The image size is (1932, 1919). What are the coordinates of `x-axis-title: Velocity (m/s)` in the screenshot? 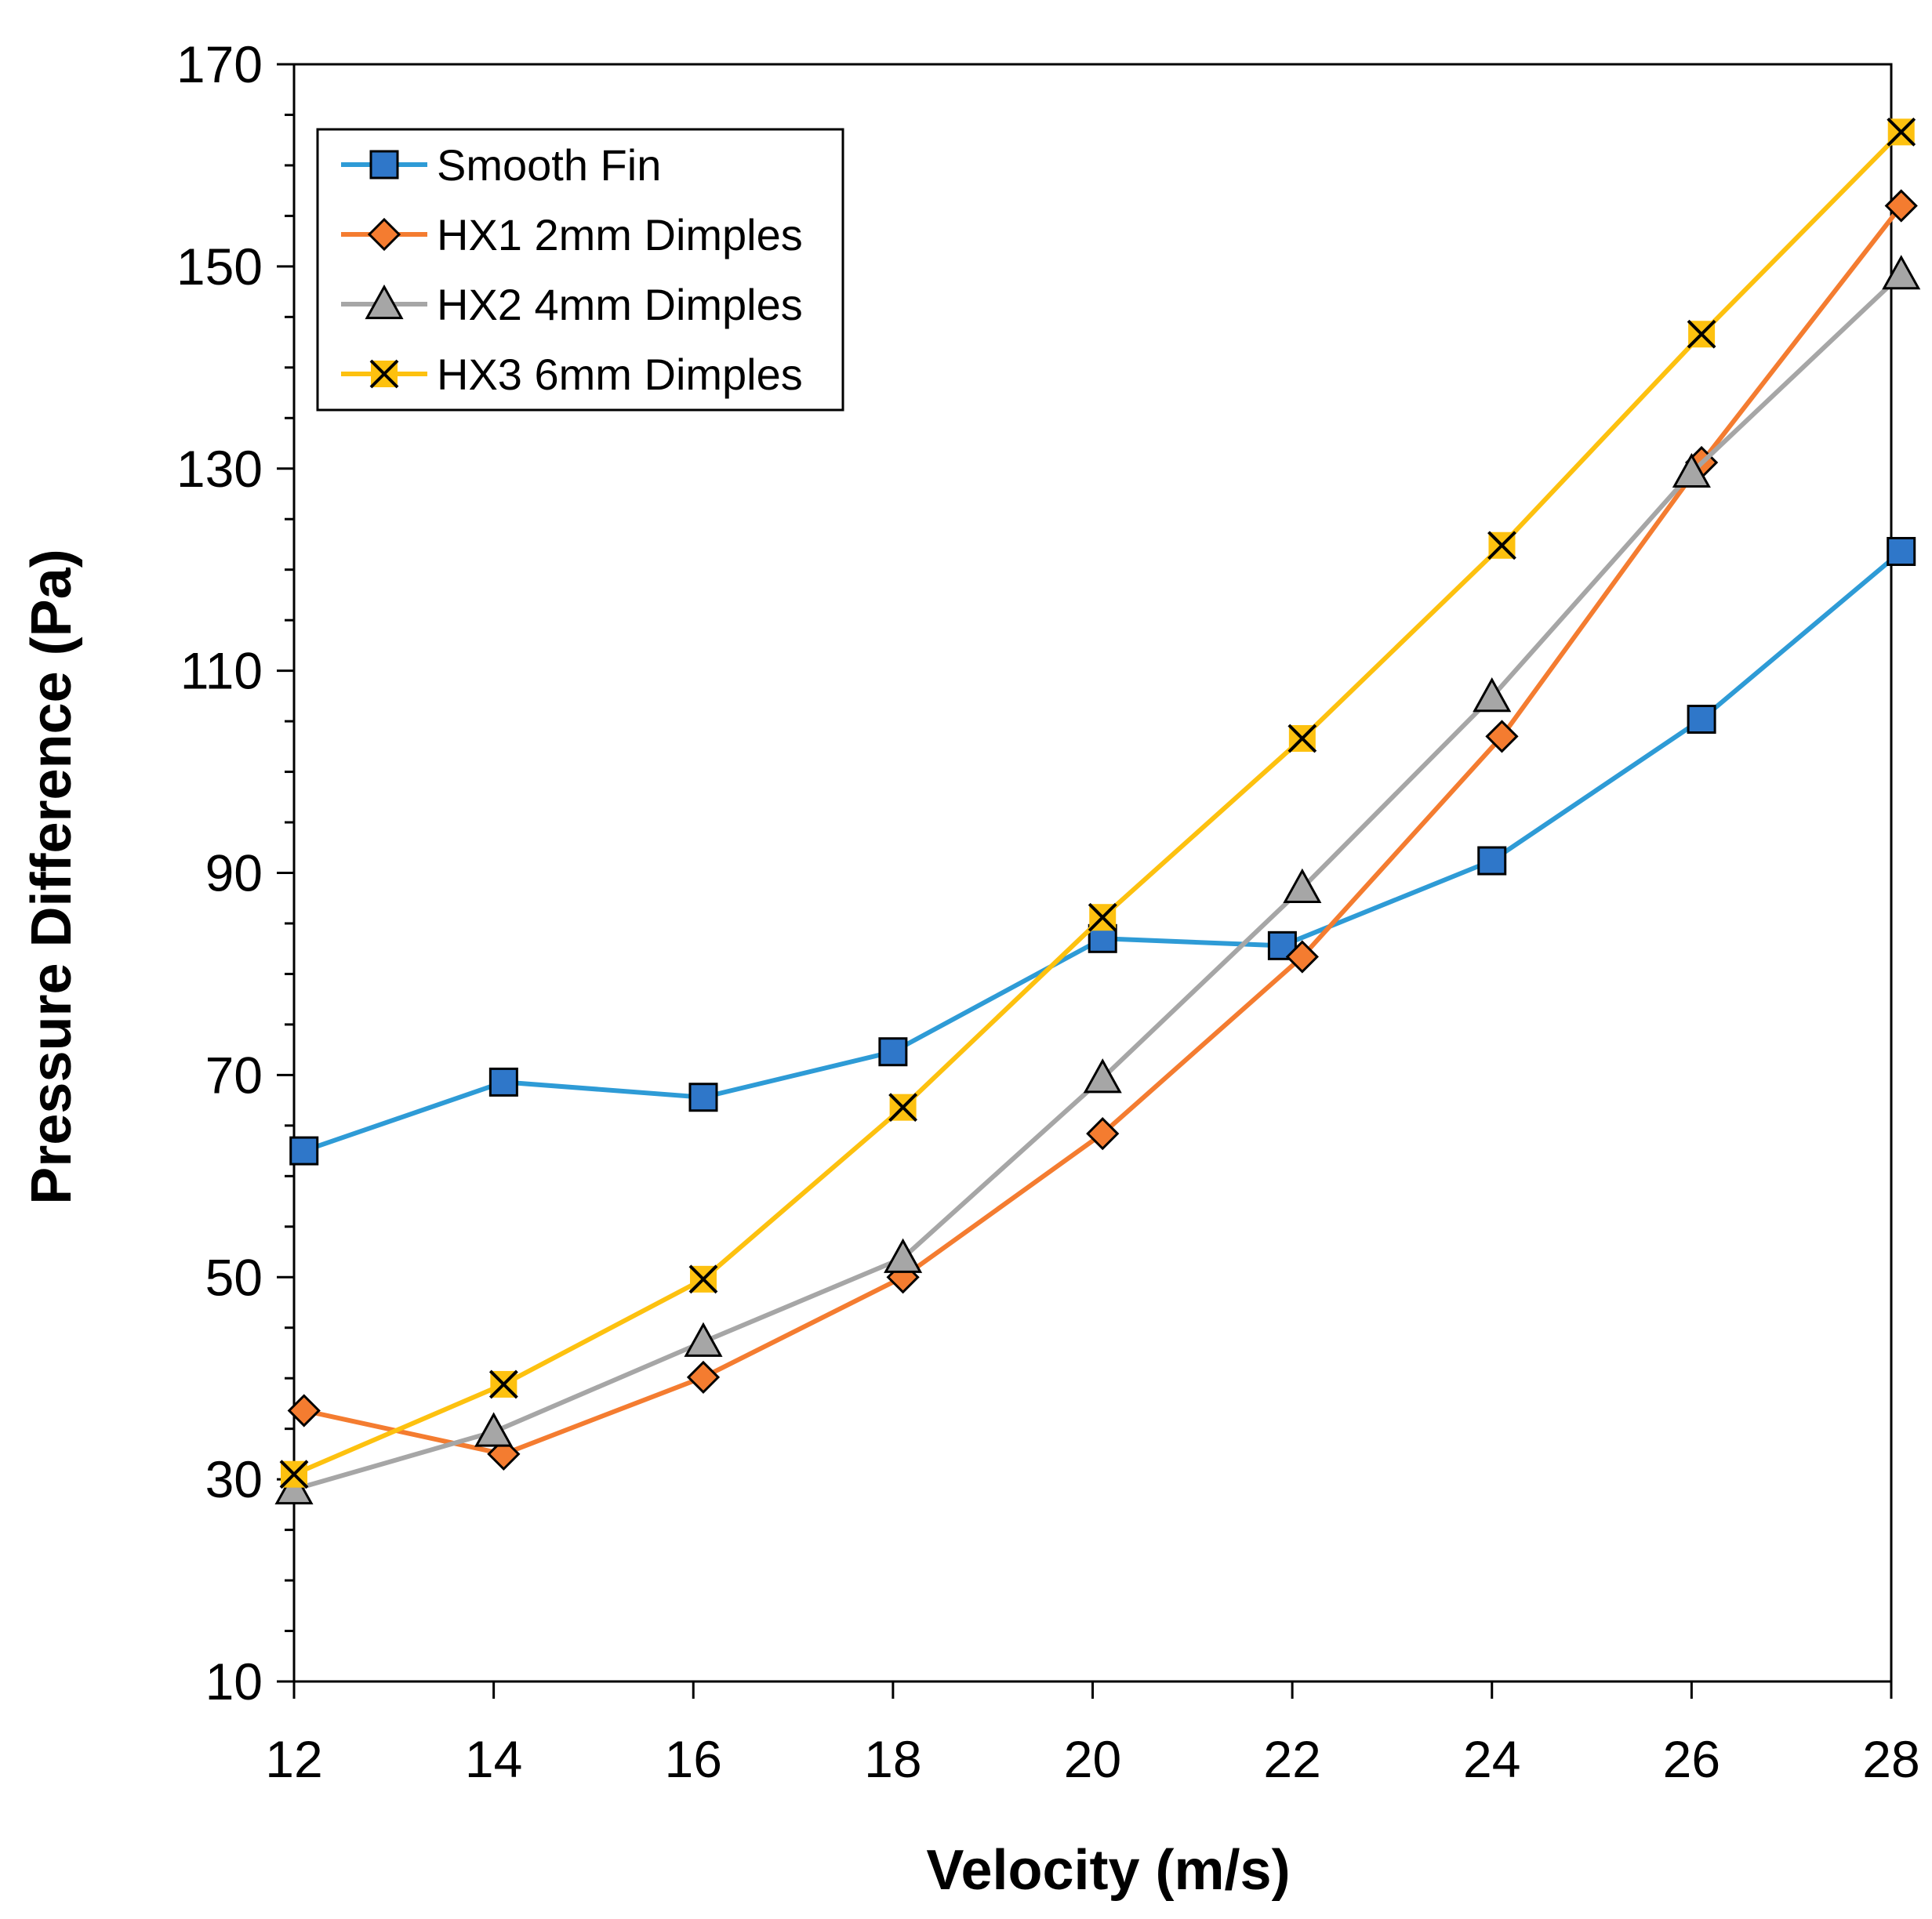 It's located at (1108, 1870).